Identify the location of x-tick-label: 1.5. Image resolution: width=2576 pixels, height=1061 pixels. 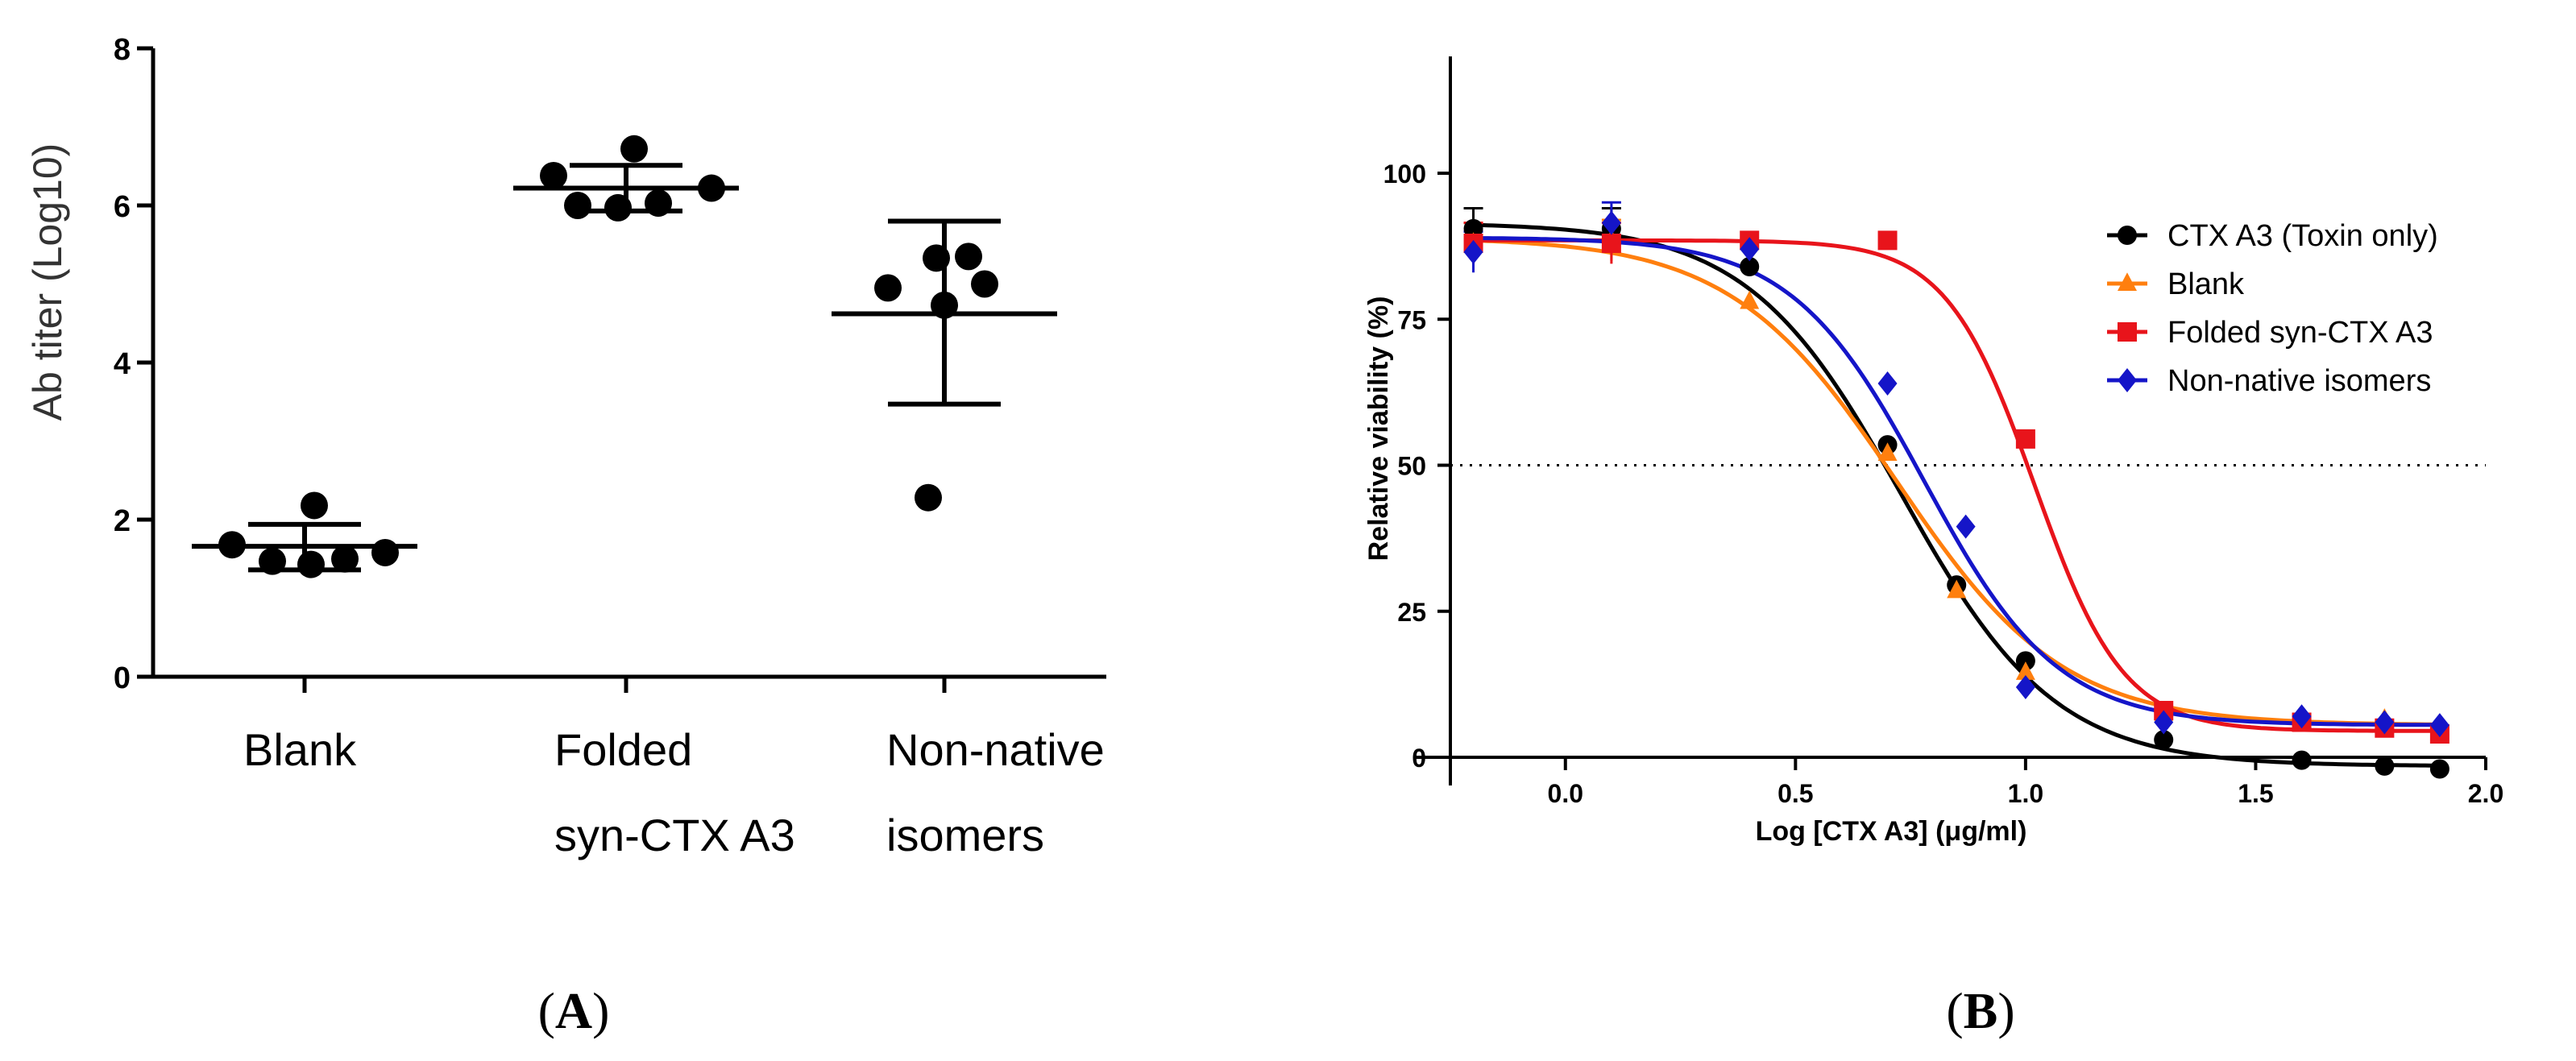
(2255, 793).